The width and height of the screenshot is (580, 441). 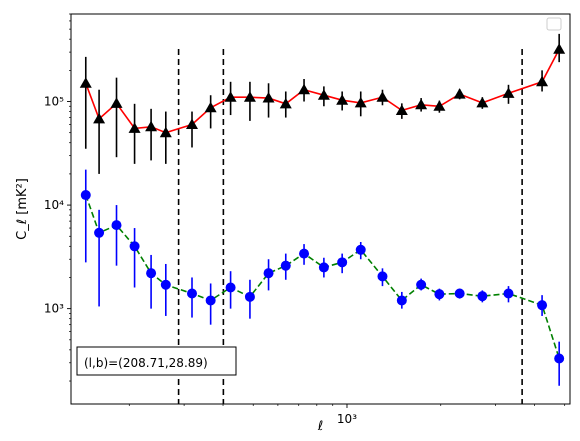 What do you see at coordinates (54, 205) in the screenshot?
I see `y-tick-label: 10⁴` at bounding box center [54, 205].